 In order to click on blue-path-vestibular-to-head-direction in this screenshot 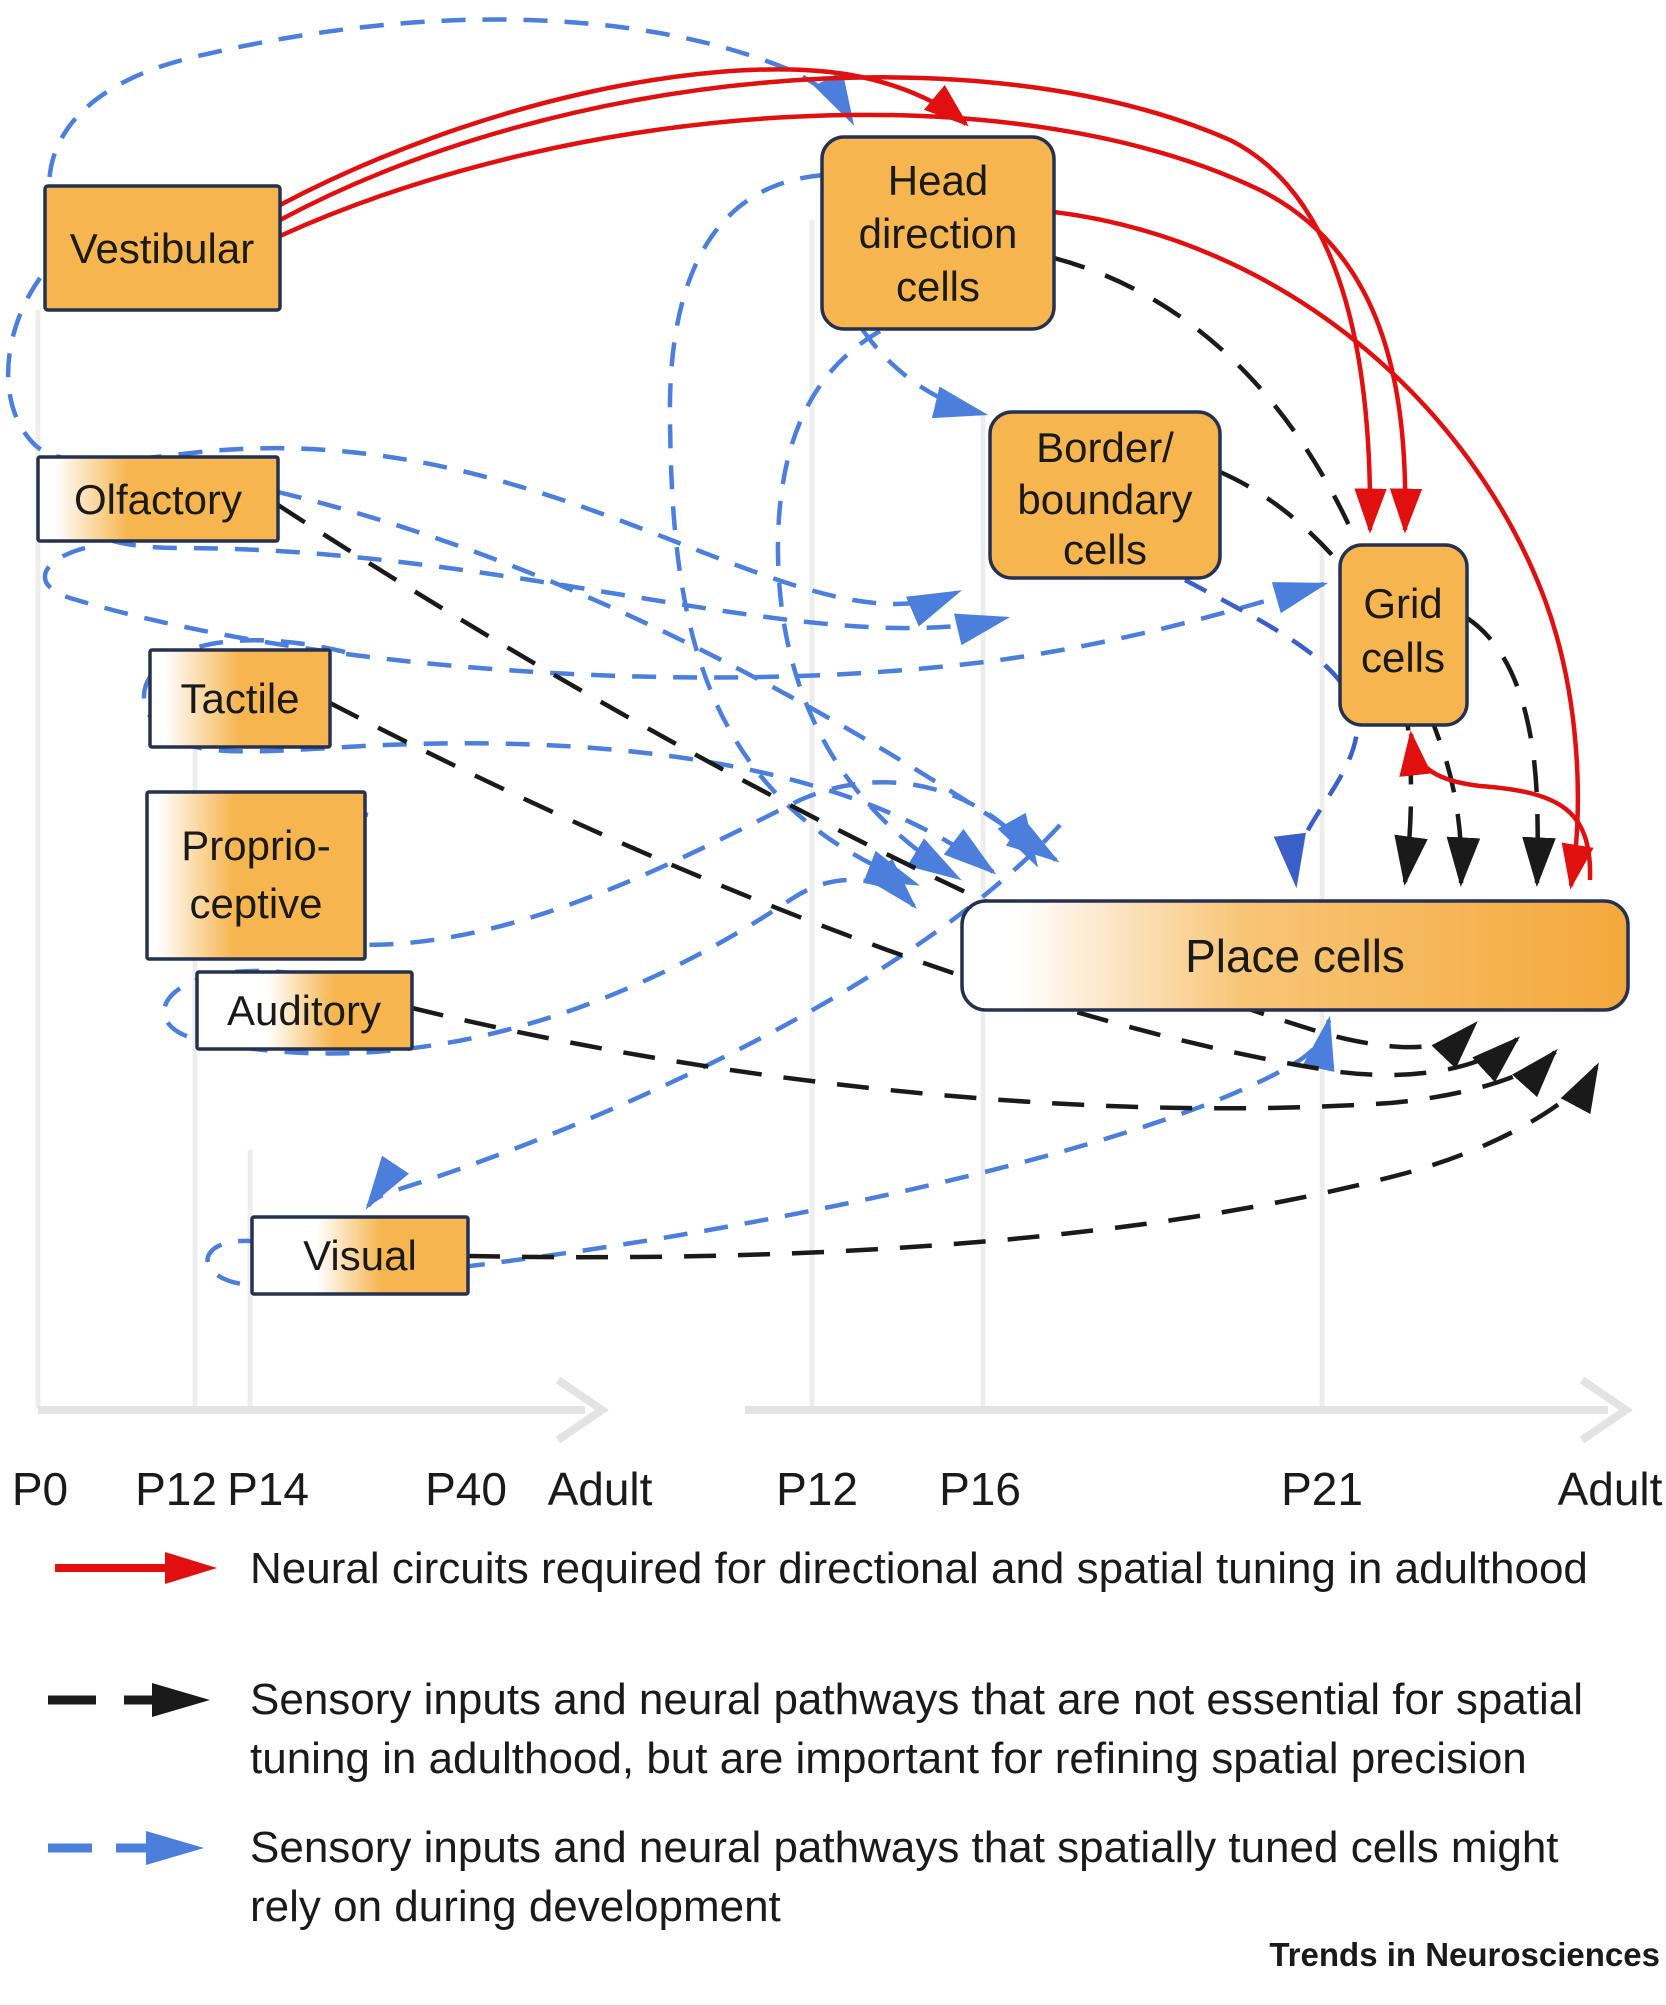, I will do `click(450, 137)`.